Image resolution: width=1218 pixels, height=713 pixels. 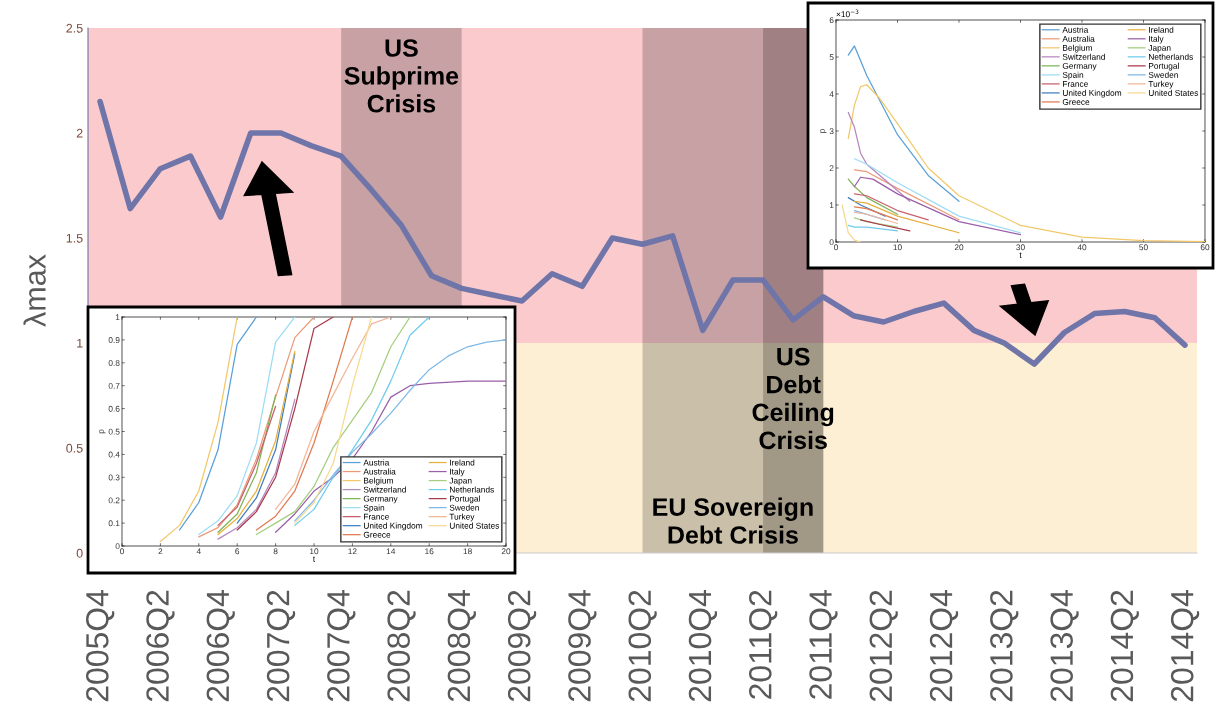 I want to click on x-tick-label: 2013Q4, so click(x=1064, y=646).